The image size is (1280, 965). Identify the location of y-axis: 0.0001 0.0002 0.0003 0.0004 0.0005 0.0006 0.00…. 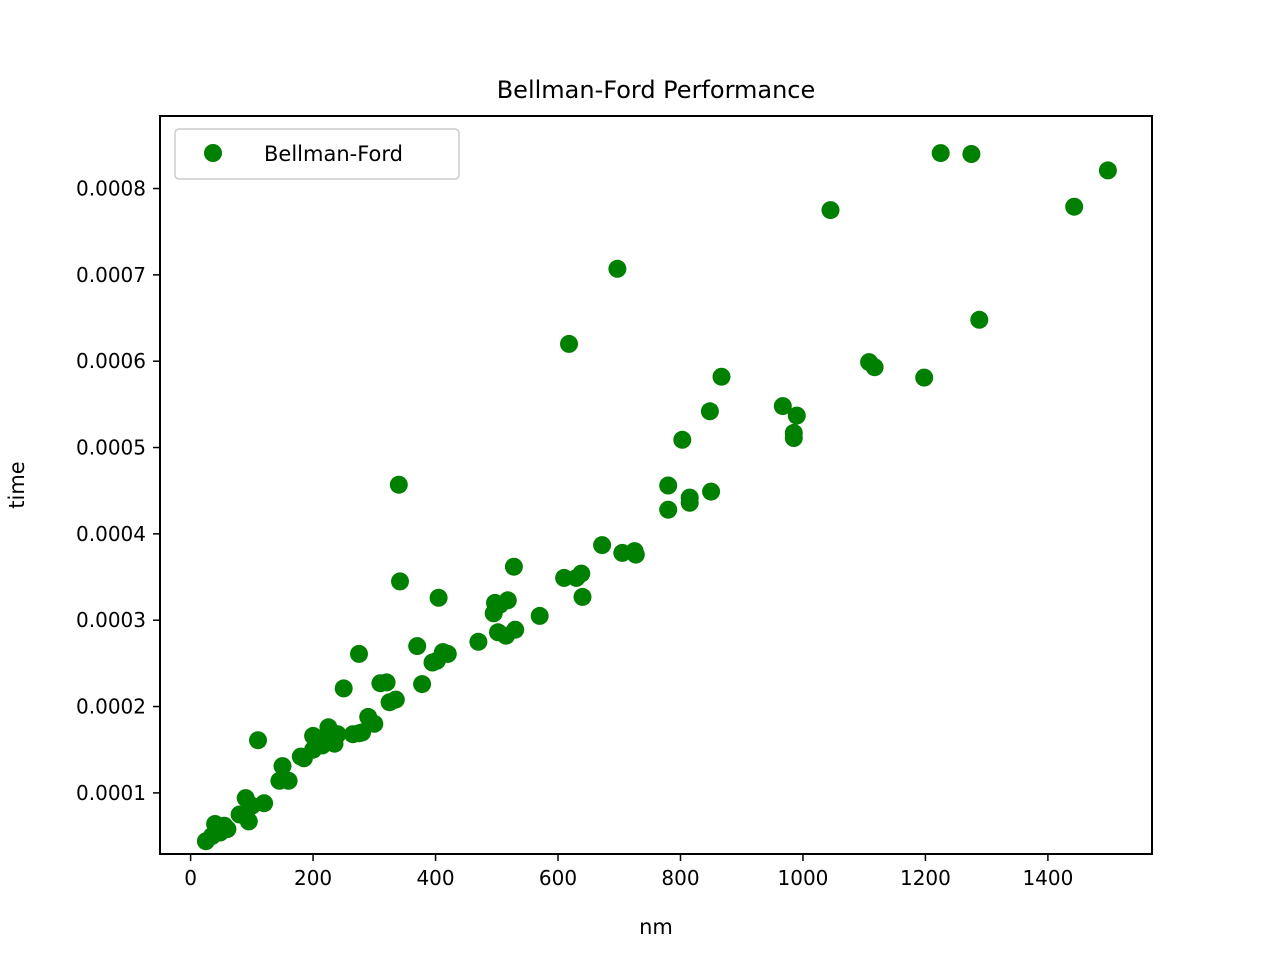
(118, 491).